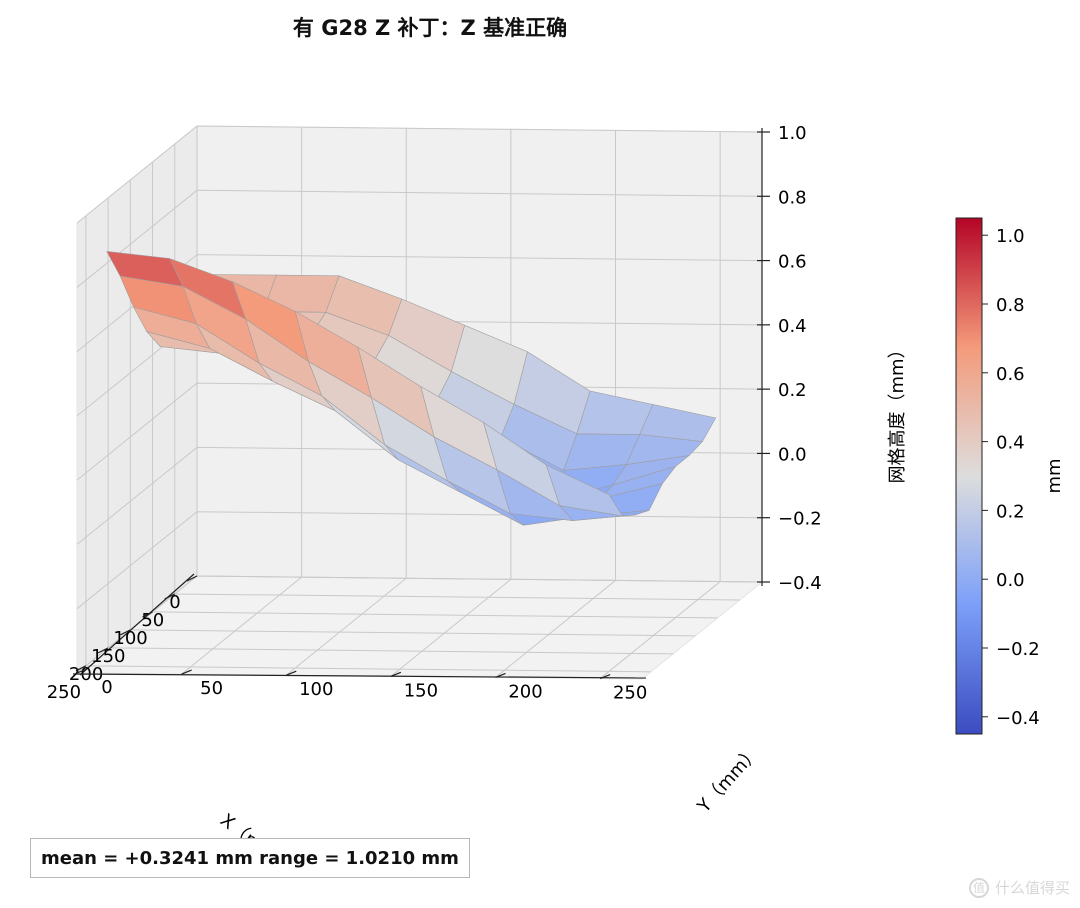 This screenshot has width=1080, height=908. Describe the element at coordinates (106, 687) in the screenshot. I see `y-tick-label-0: 0` at that location.